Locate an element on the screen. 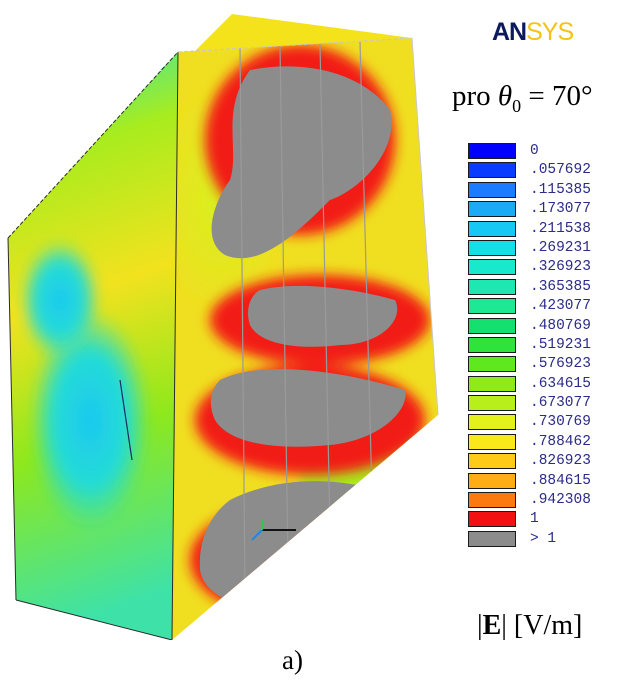 Image resolution: width=624 pixels, height=681 pixels. legend-entry: .519231 is located at coordinates (543, 345).